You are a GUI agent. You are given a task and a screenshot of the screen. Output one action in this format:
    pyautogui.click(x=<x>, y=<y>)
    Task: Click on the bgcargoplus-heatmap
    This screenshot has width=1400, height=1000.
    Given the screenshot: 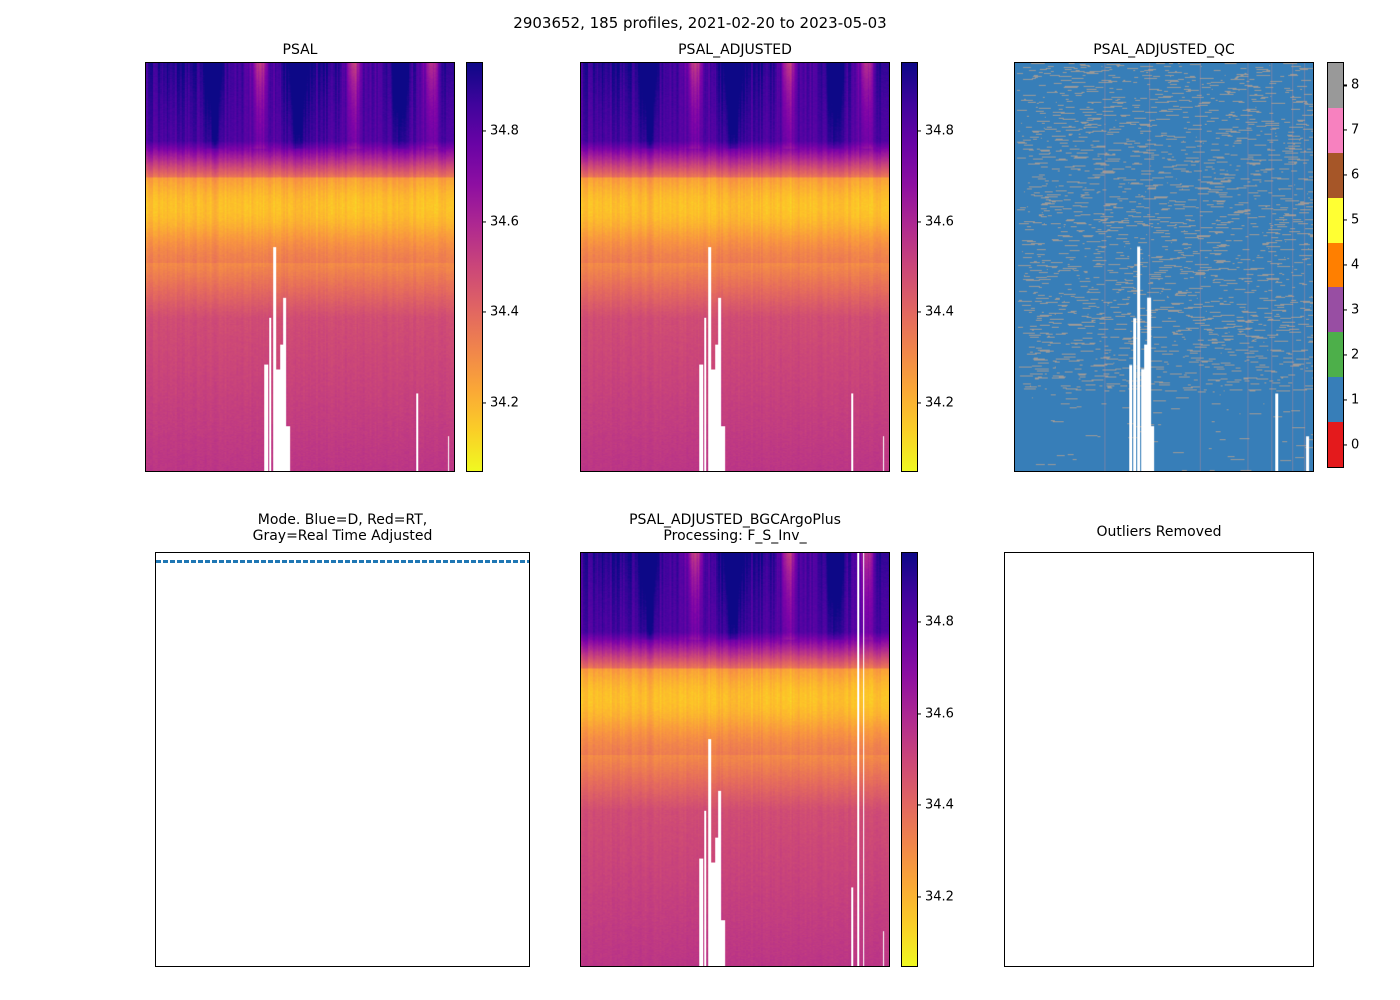 What is the action you would take?
    pyautogui.click(x=735, y=759)
    